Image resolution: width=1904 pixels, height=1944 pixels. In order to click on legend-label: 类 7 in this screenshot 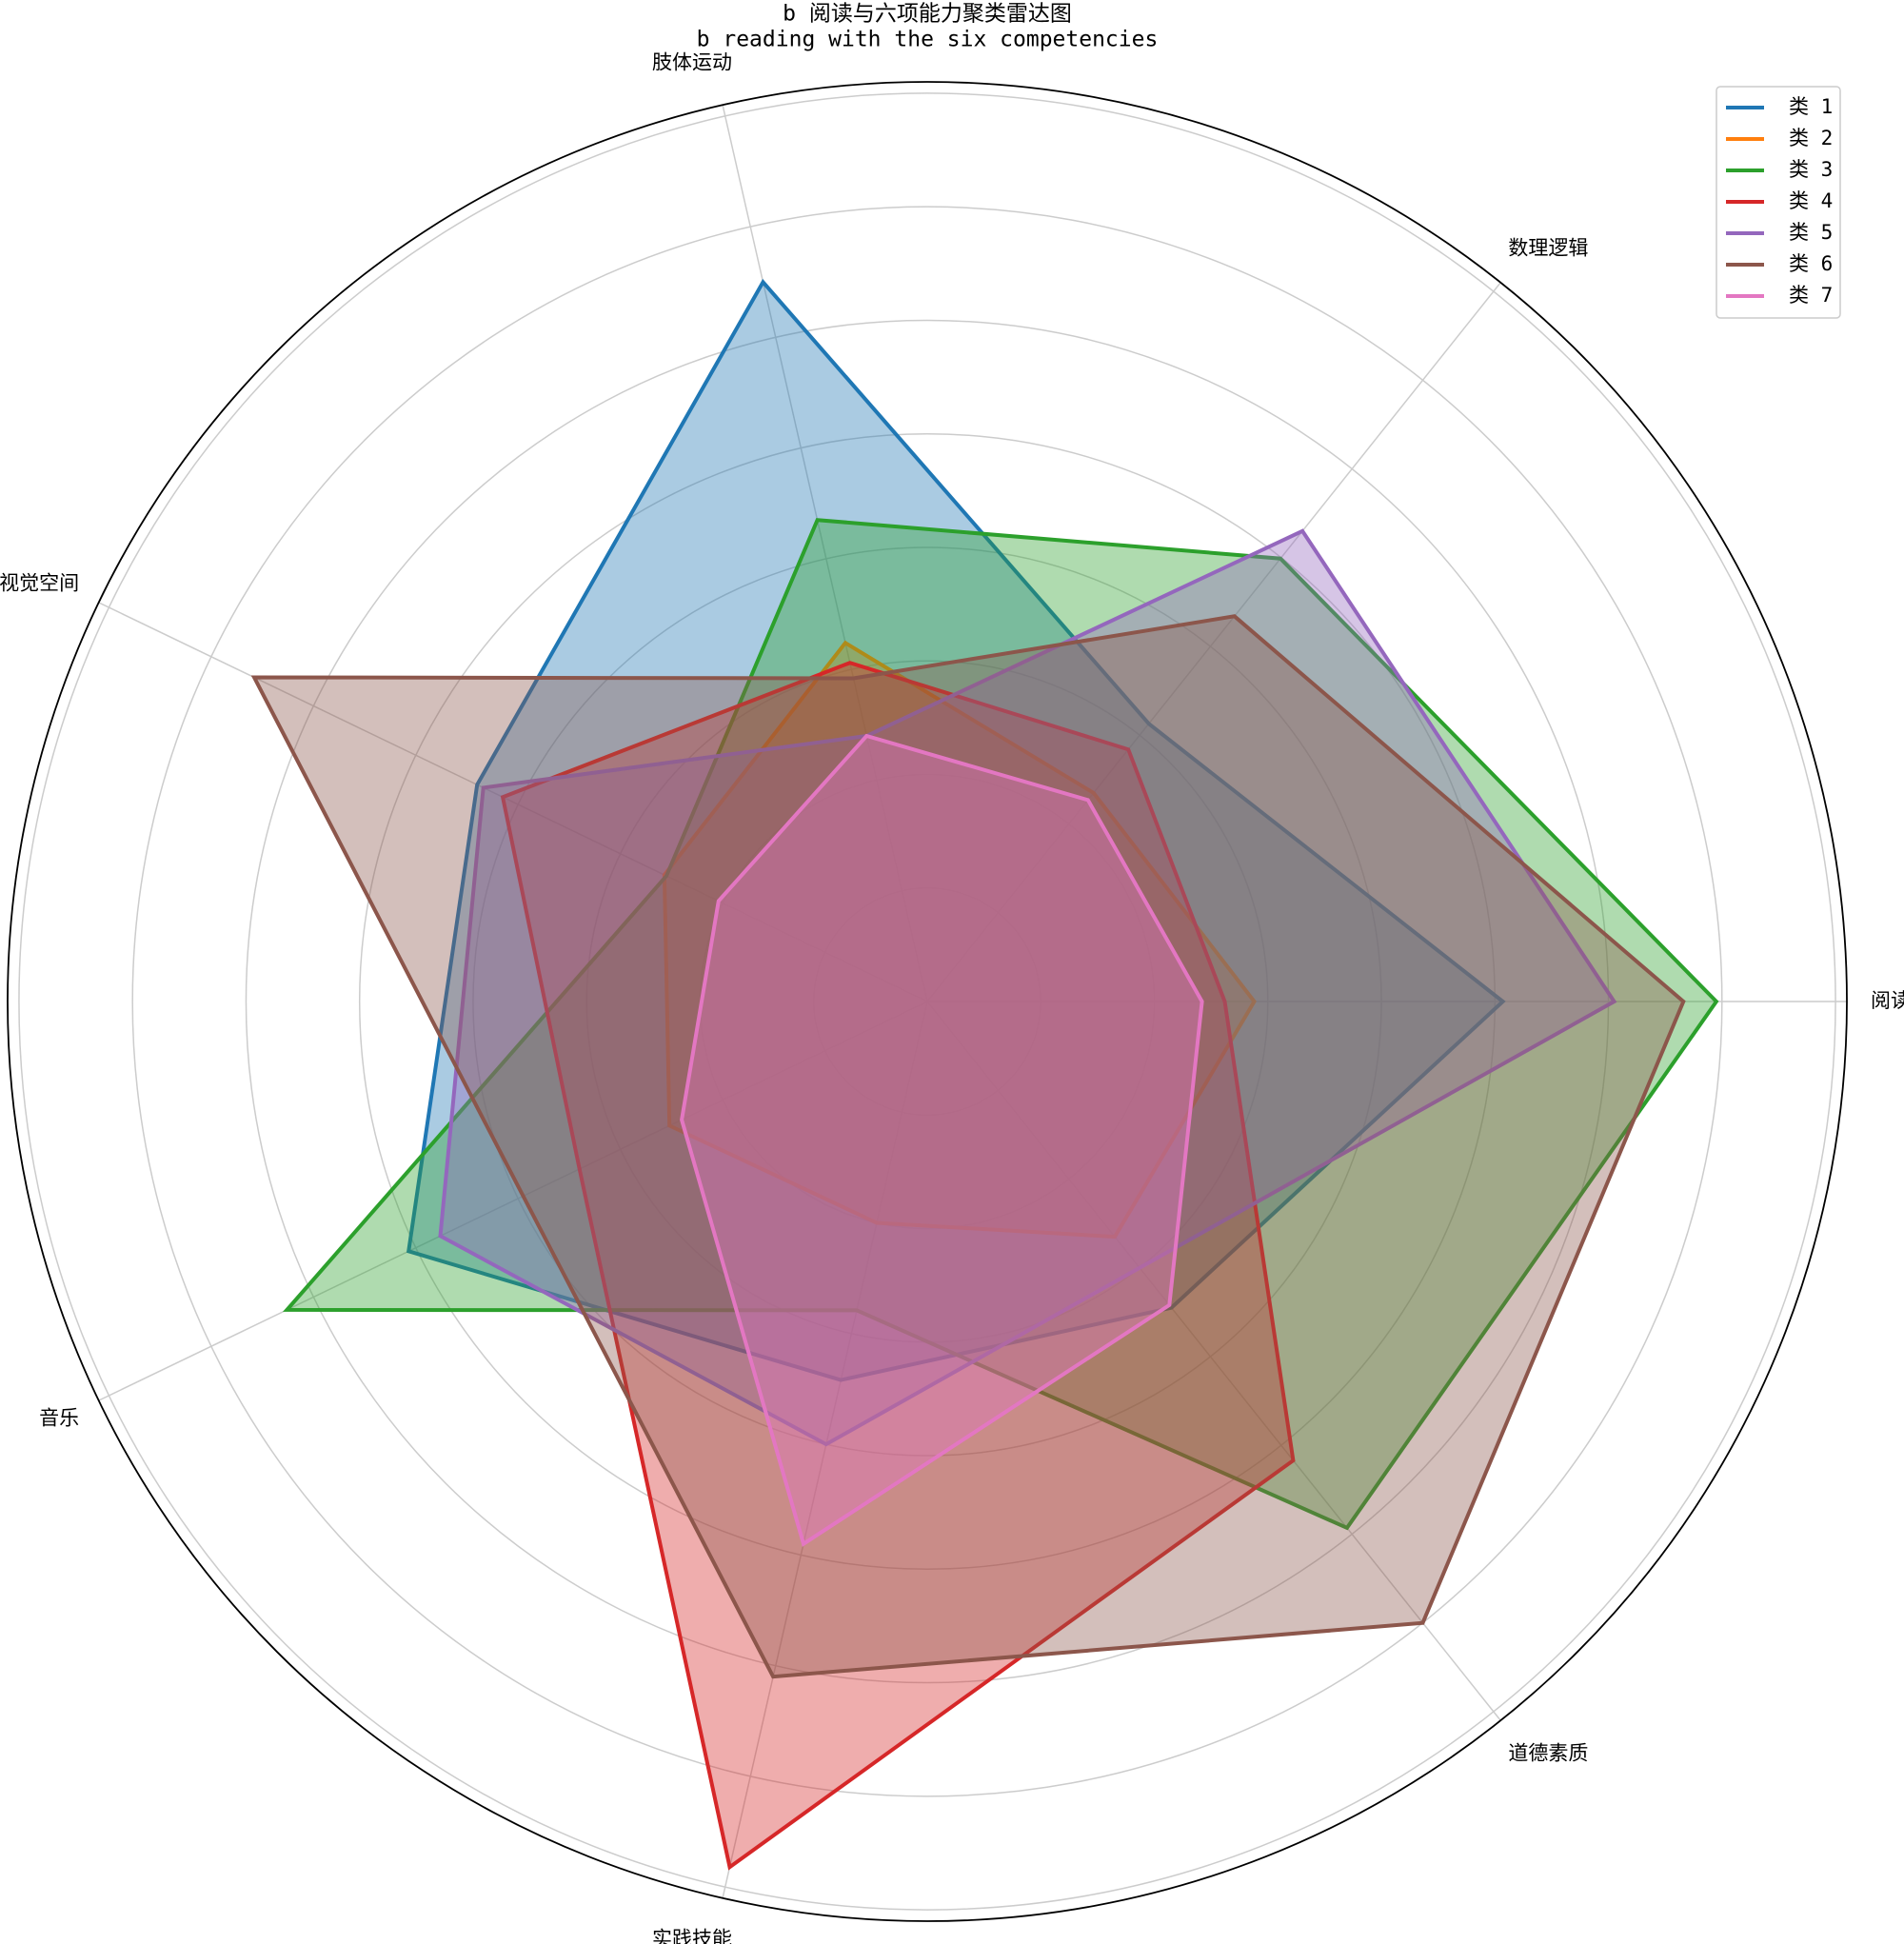, I will do `click(1811, 296)`.